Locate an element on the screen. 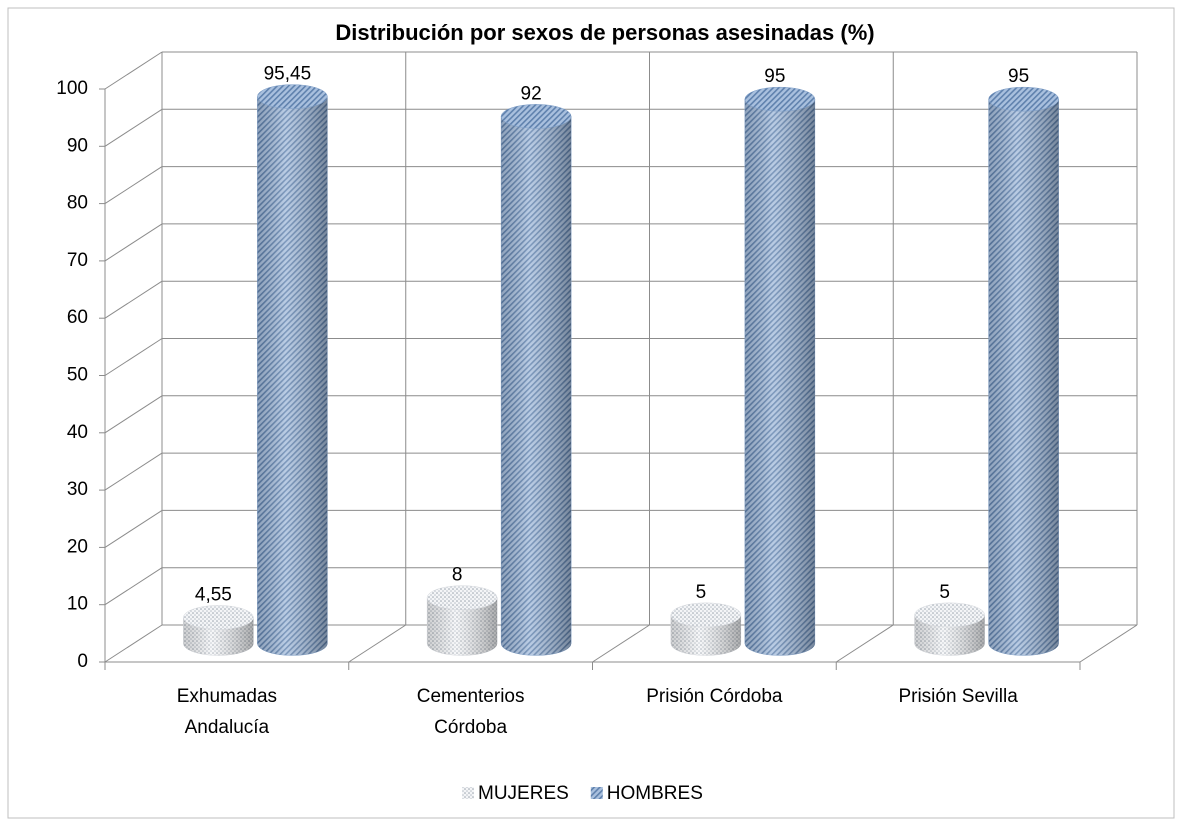 This screenshot has width=1183, height=825. data-label: 92 is located at coordinates (531, 93).